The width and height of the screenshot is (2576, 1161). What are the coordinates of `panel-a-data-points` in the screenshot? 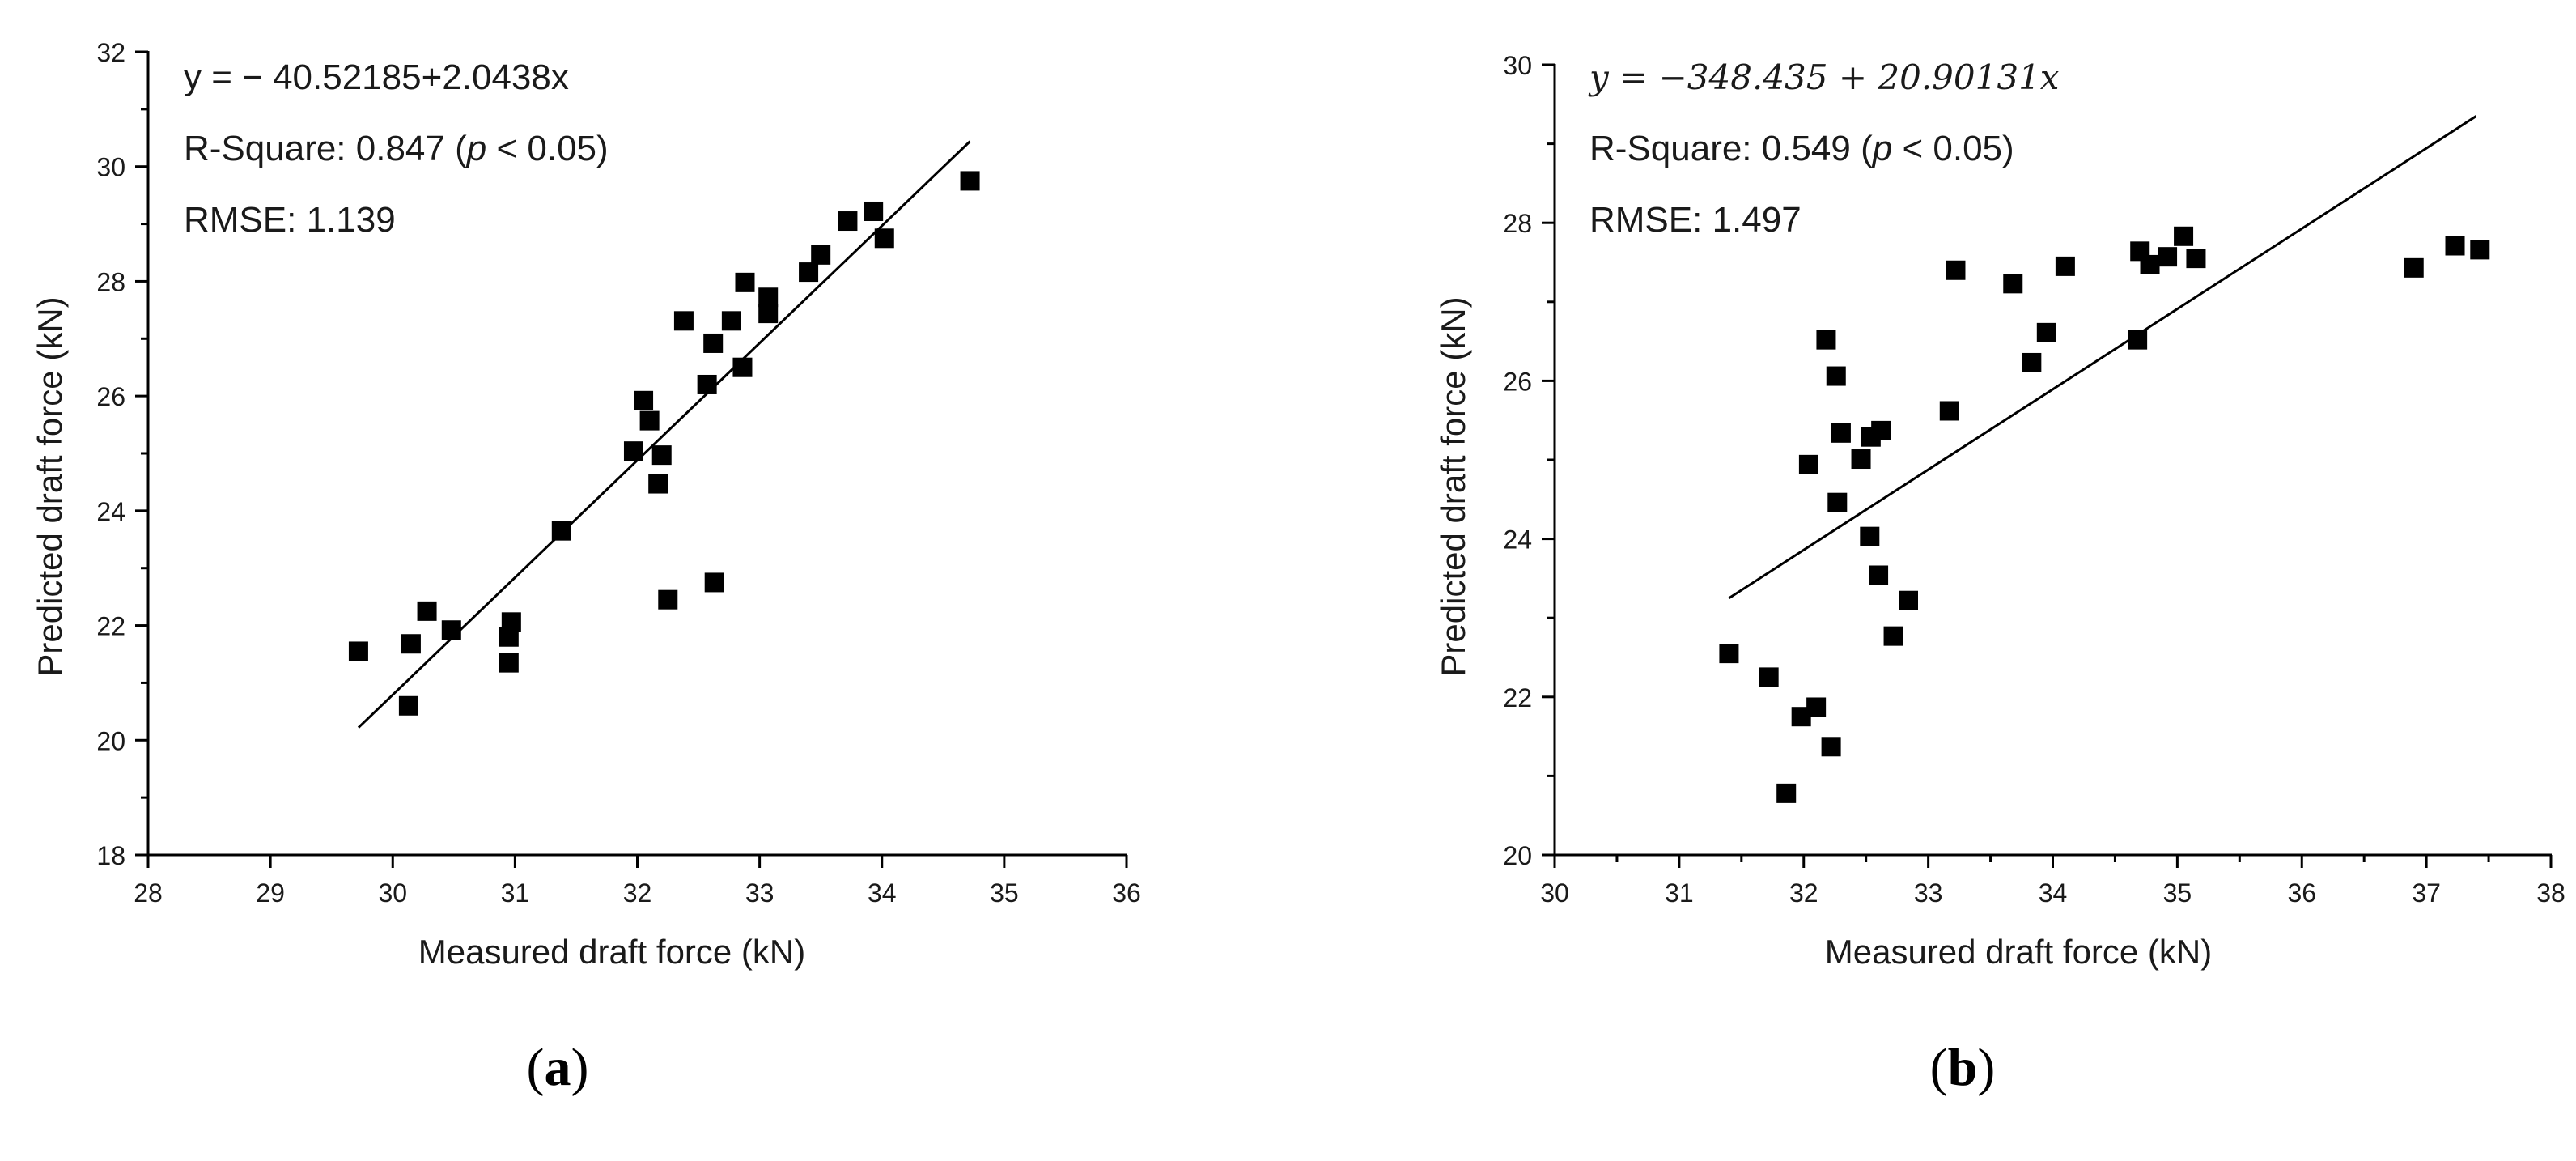 It's located at (664, 444).